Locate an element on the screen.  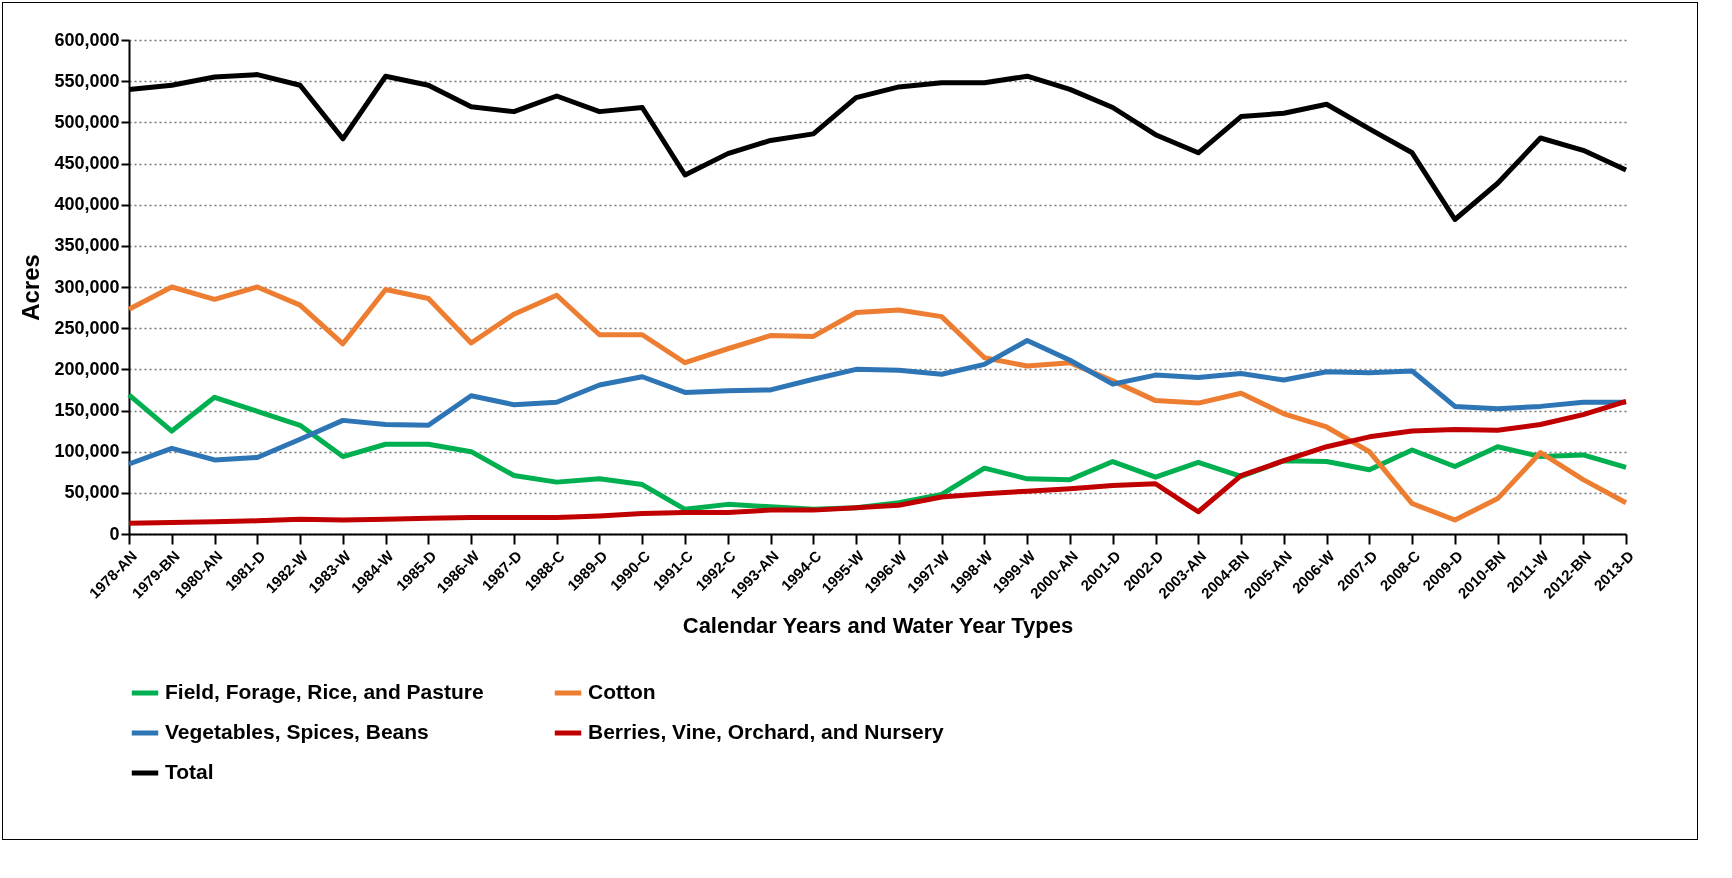
y-tick-label: 350,000 is located at coordinates (87, 245).